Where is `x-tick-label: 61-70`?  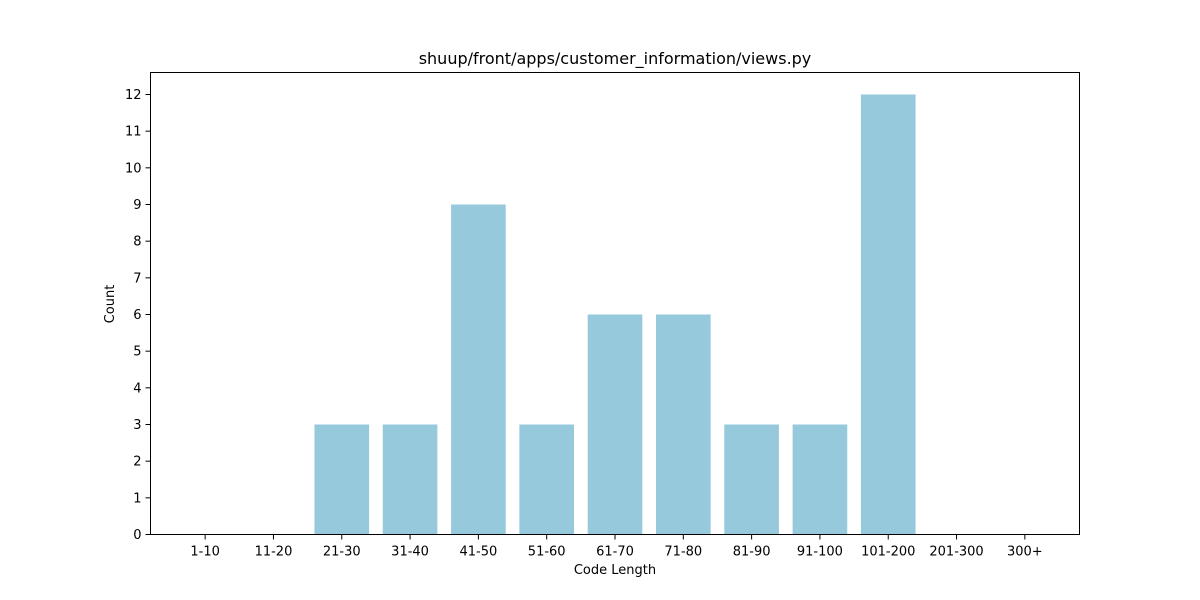
x-tick-label: 61-70 is located at coordinates (615, 552).